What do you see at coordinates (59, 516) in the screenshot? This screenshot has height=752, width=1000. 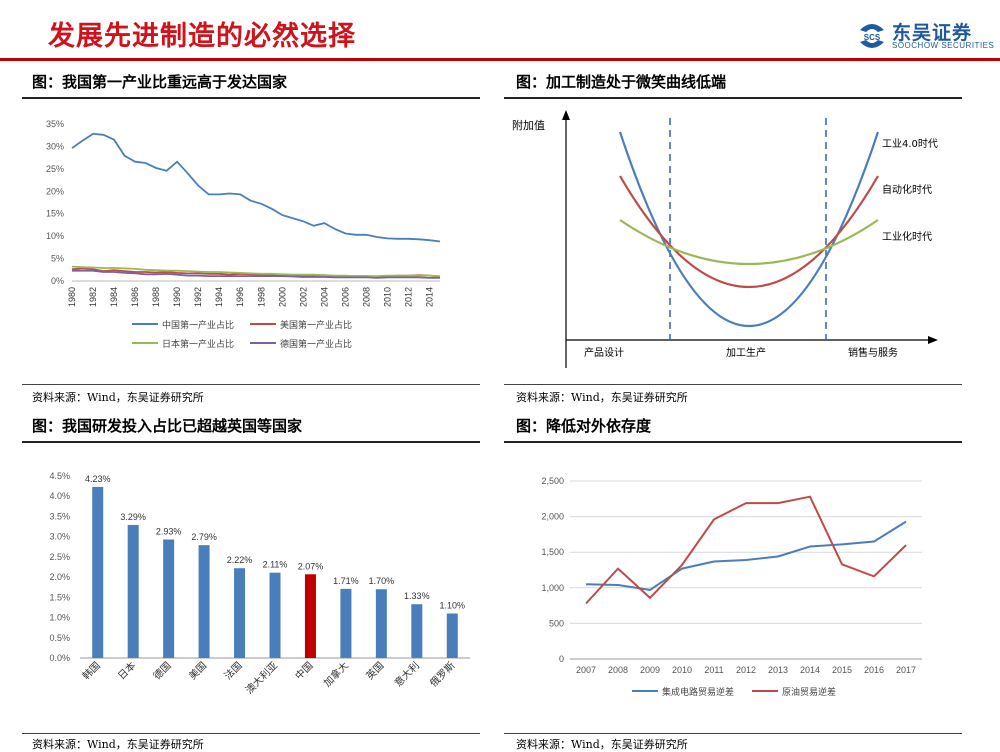 I see `y-tick-label: 3.5%` at bounding box center [59, 516].